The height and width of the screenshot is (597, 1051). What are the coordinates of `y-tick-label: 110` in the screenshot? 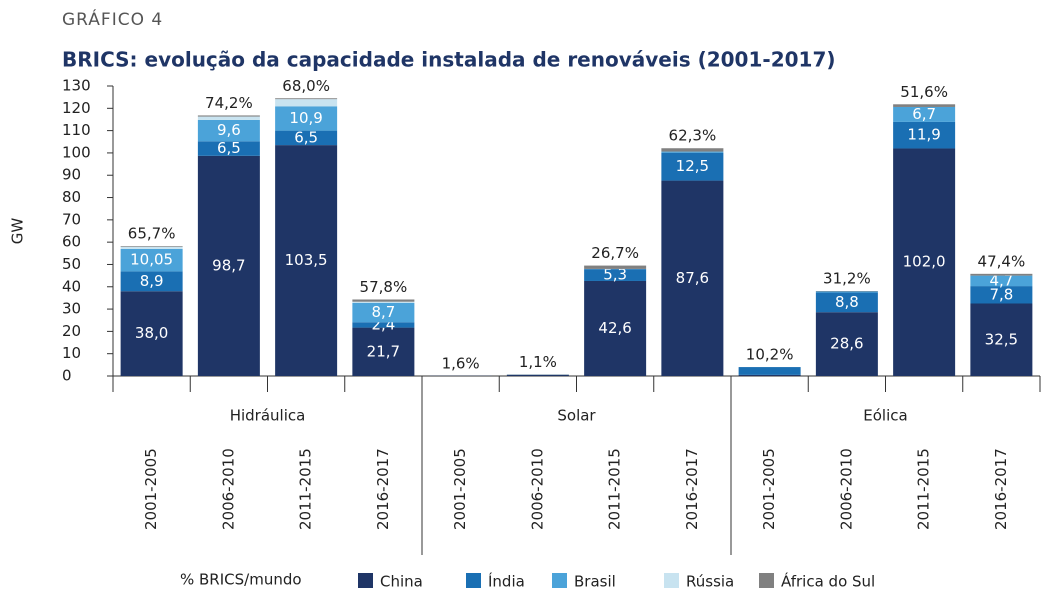 It's located at (76, 130).